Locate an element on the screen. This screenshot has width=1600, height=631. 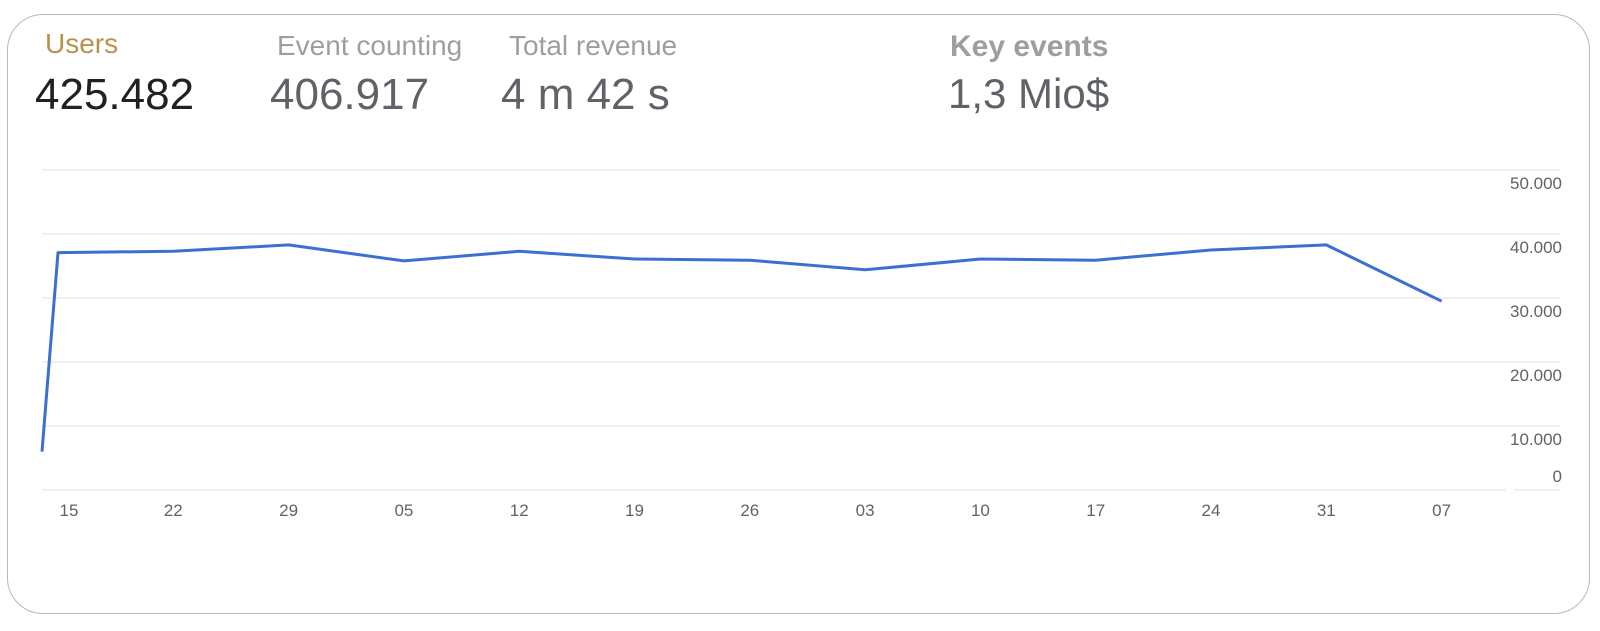
metric-key-events-label: Key events is located at coordinates (1029, 46).